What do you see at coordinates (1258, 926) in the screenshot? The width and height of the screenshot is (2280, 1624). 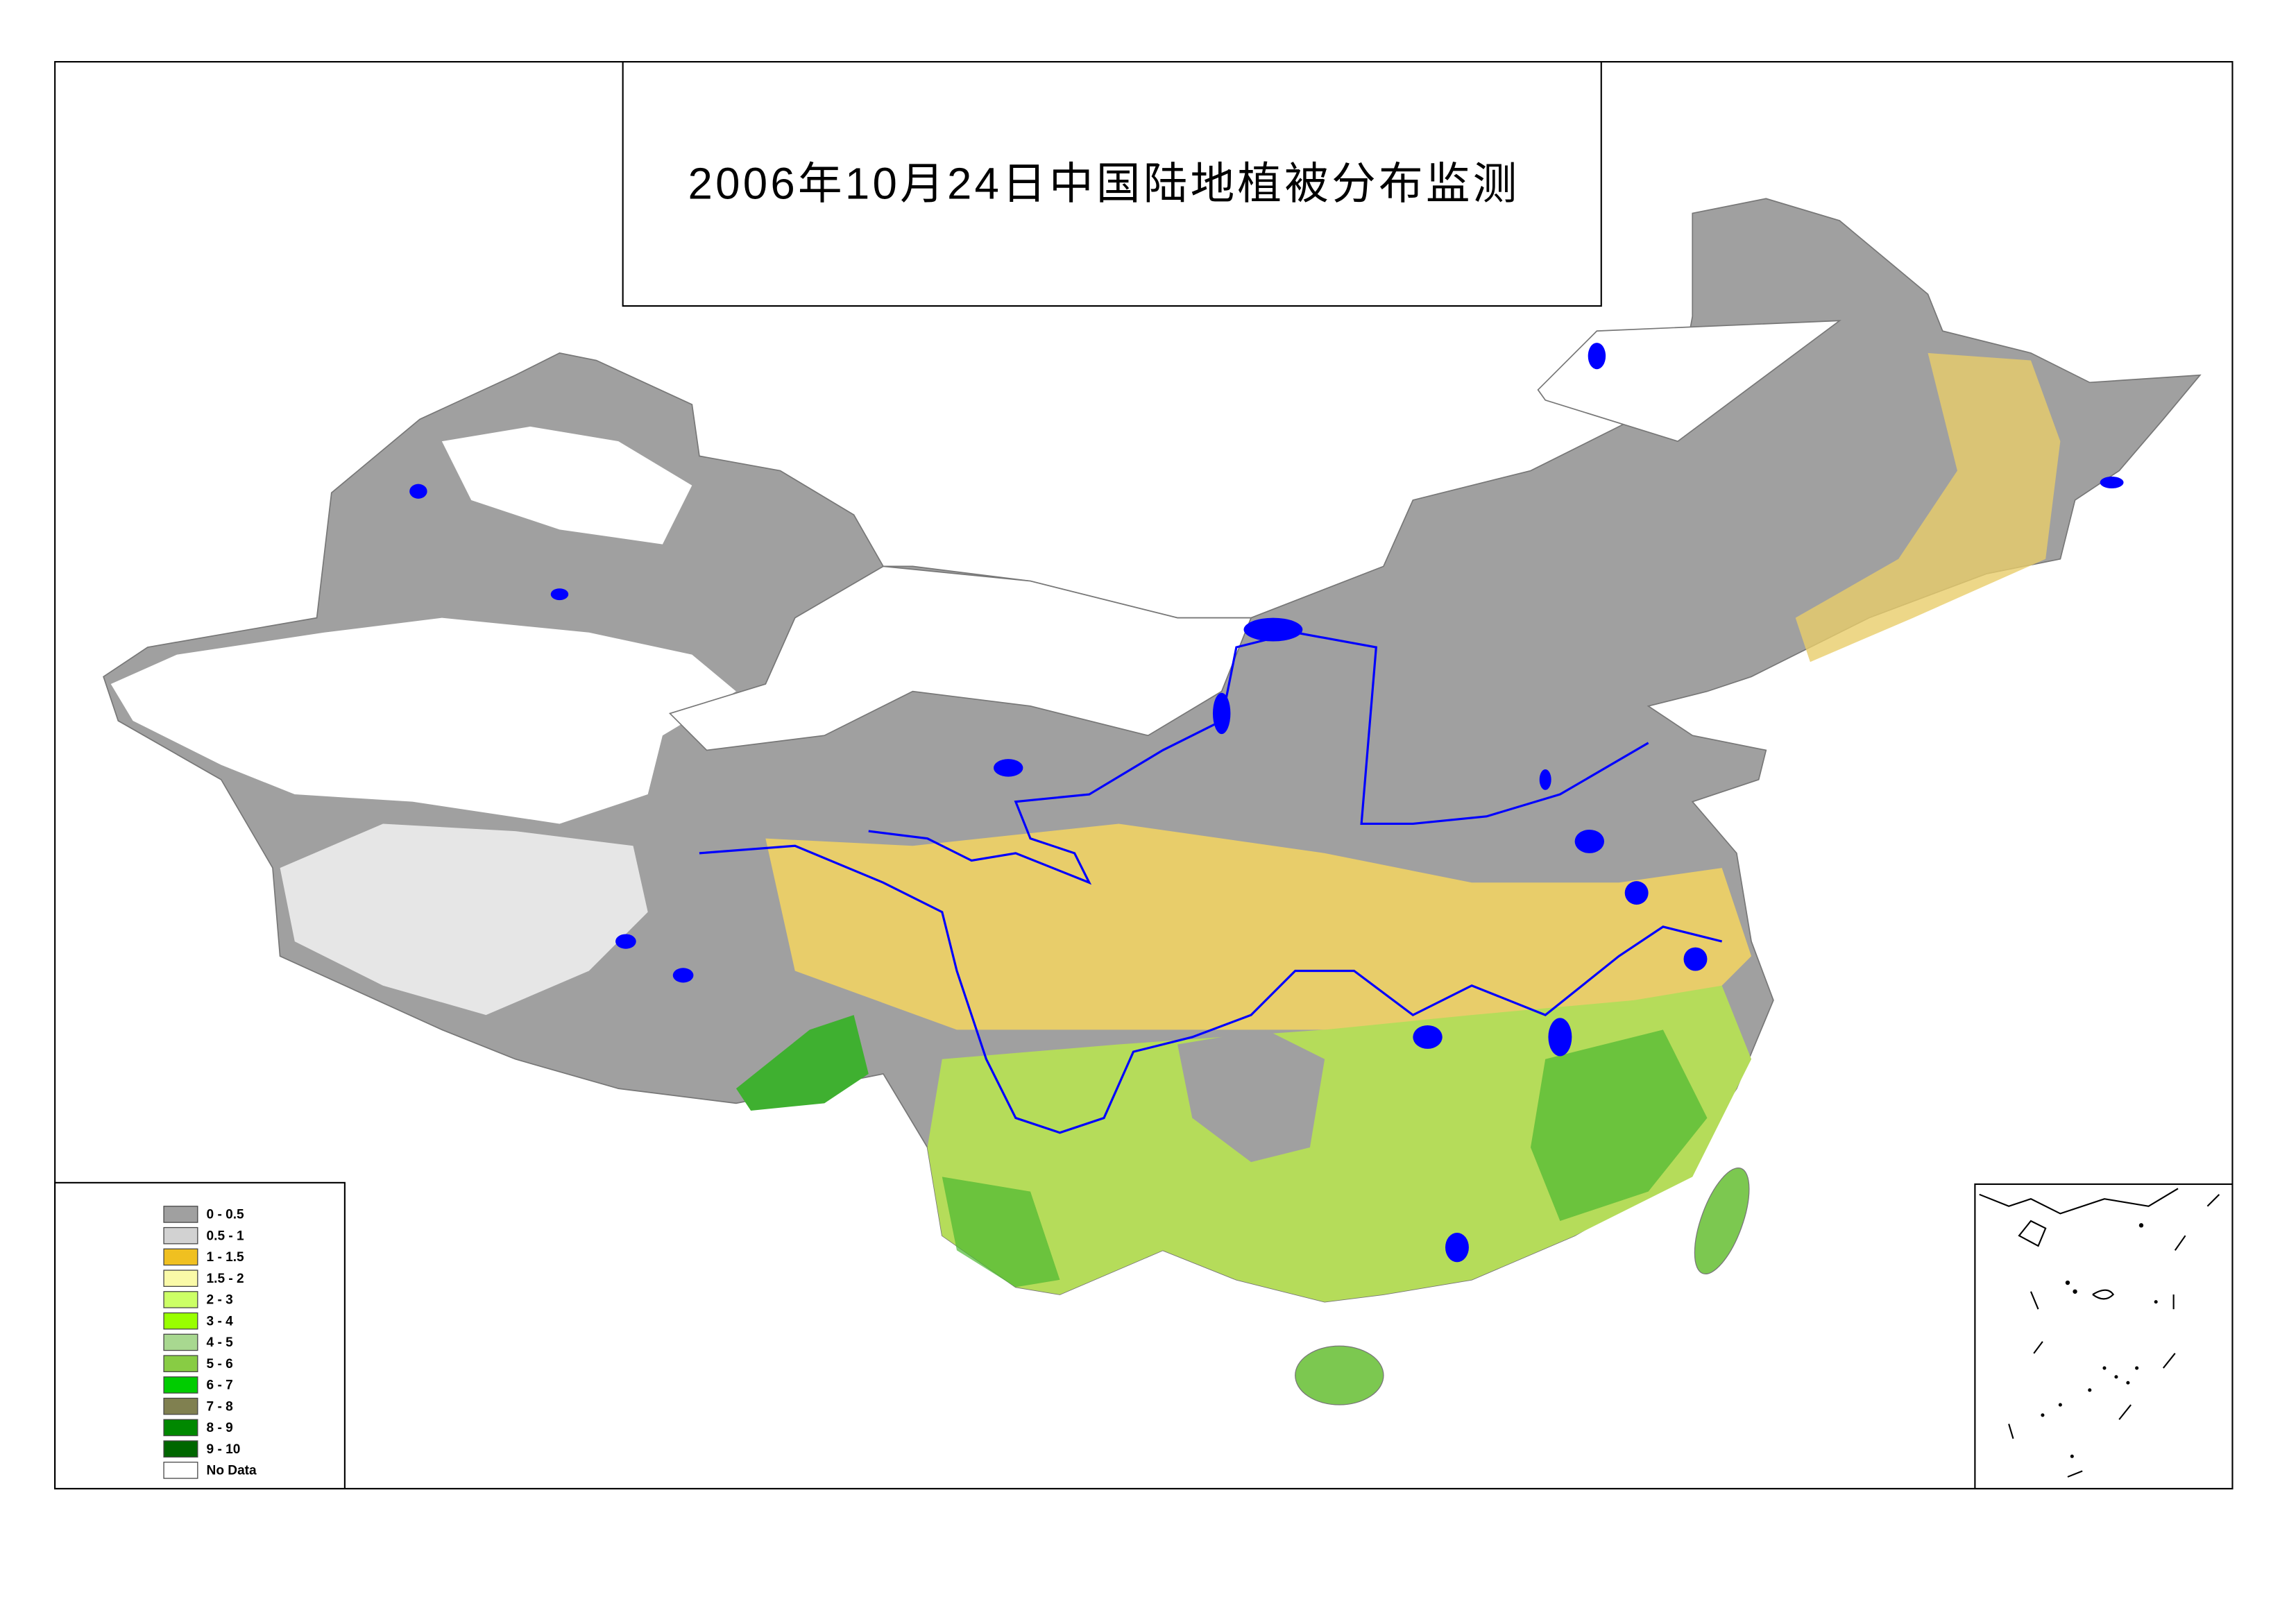 I see `yellow-zone` at bounding box center [1258, 926].